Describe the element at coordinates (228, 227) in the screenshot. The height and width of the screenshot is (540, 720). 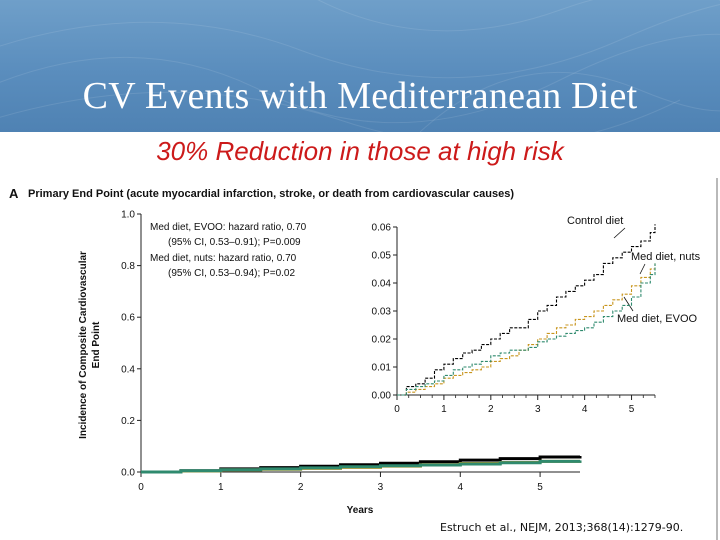
I see `annotation-evoo-hr: Med diet, EVOO: hazard ratio, 0.70` at that location.